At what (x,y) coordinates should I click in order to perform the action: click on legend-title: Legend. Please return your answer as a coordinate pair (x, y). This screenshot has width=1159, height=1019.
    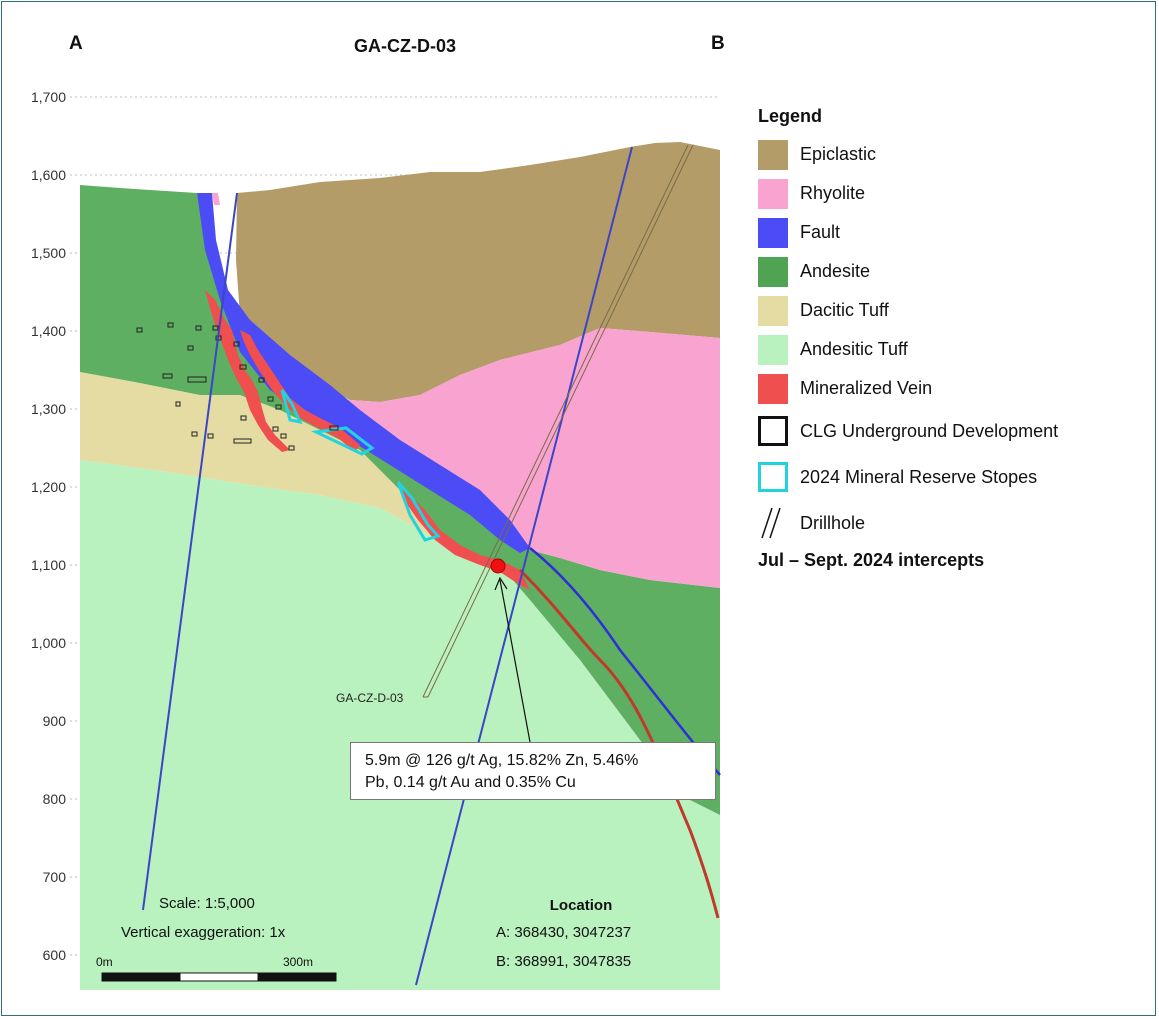
    Looking at the image, I should click on (790, 116).